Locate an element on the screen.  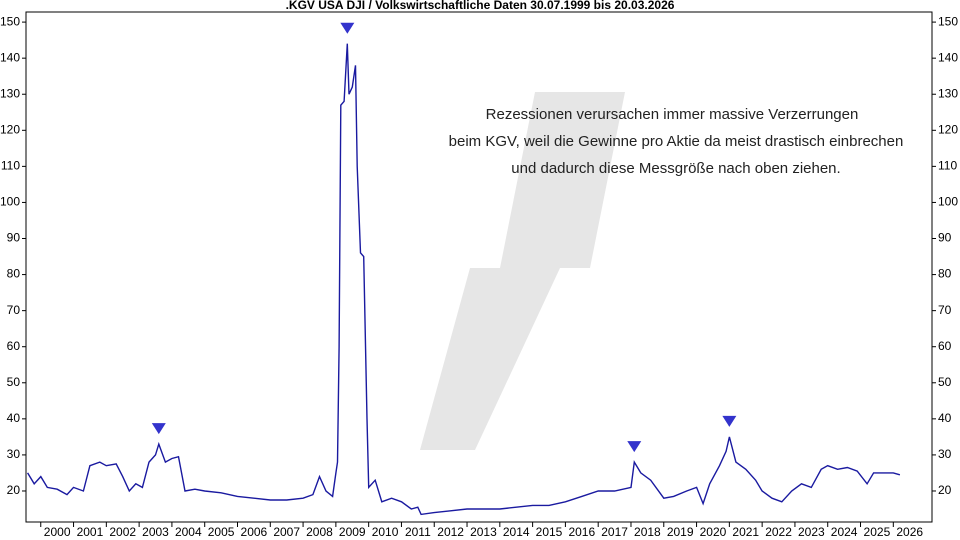
y2-tick-label: 80 is located at coordinates (945, 274).